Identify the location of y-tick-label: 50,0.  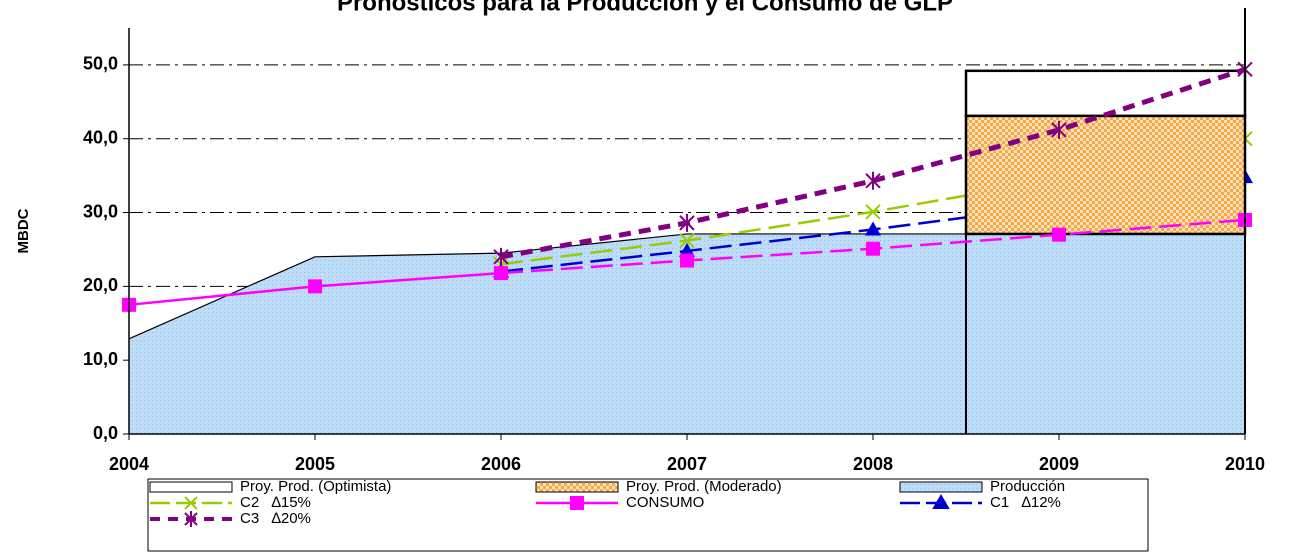
(100, 64).